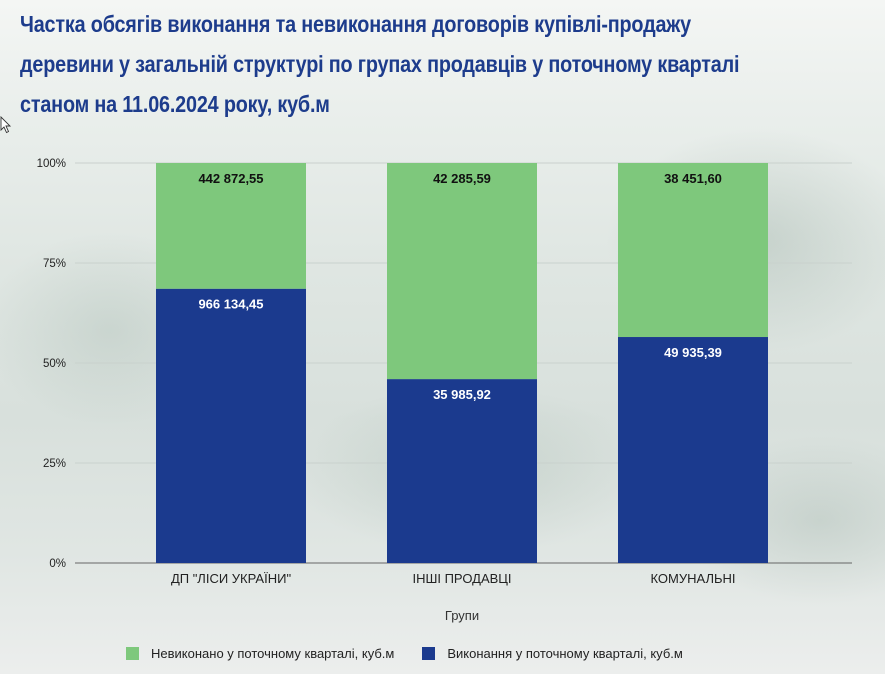 The image size is (885, 674). Describe the element at coordinates (230, 178) in the screenshot. I see `data-label: 442 872,55` at that location.